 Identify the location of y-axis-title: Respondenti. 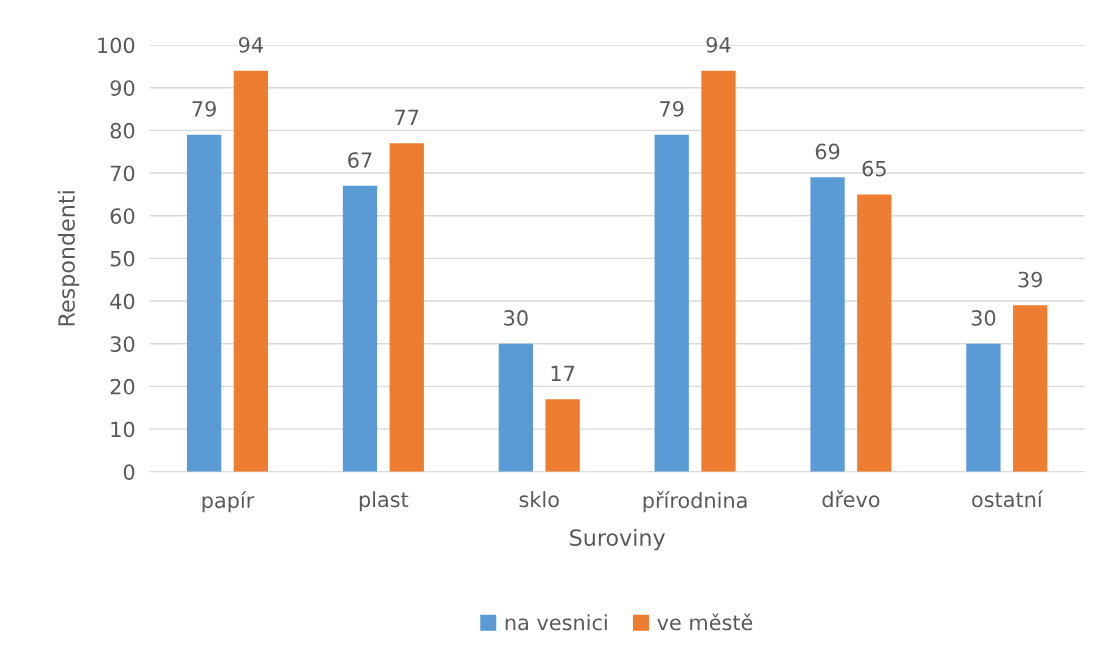
(68, 258).